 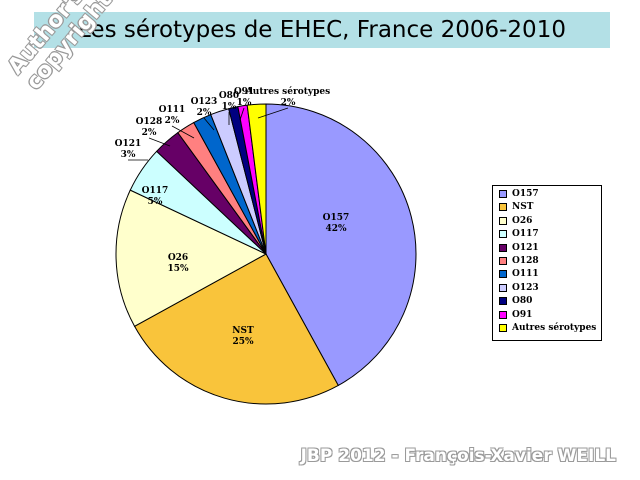 I want to click on slide-title: Les sérotypes de EHEC, France 2006-2010, so click(x=322, y=30).